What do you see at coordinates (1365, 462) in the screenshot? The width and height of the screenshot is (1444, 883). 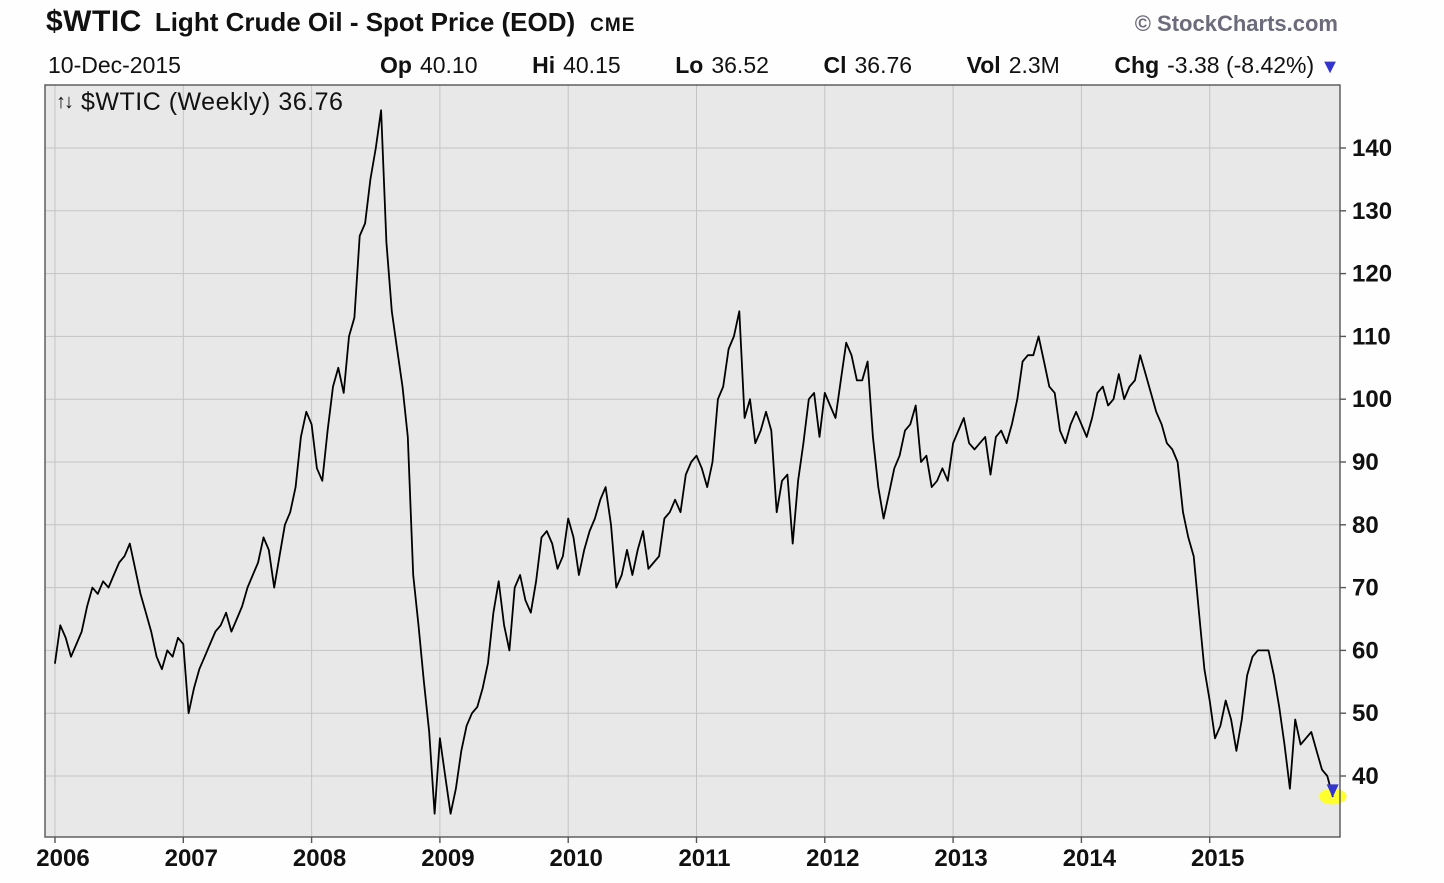 I see `y-axis-label: 90` at bounding box center [1365, 462].